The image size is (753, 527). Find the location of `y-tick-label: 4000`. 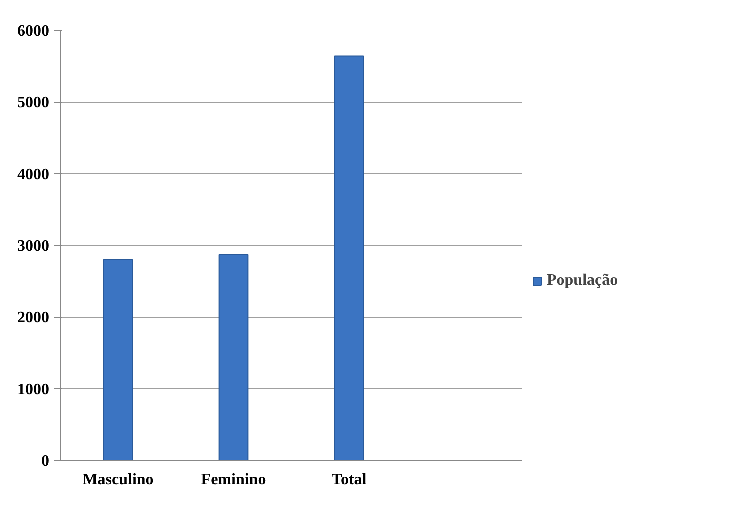

y-tick-label: 4000 is located at coordinates (34, 175).